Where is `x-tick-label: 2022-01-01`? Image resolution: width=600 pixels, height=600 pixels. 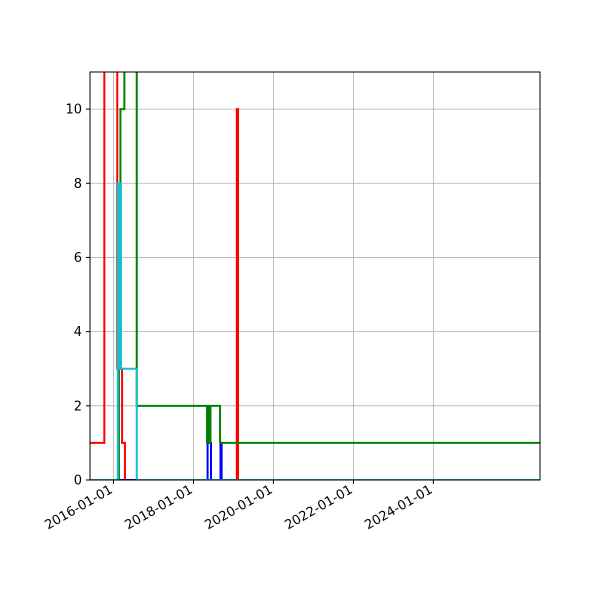 x-tick-label: 2022-01-01 is located at coordinates (318, 507).